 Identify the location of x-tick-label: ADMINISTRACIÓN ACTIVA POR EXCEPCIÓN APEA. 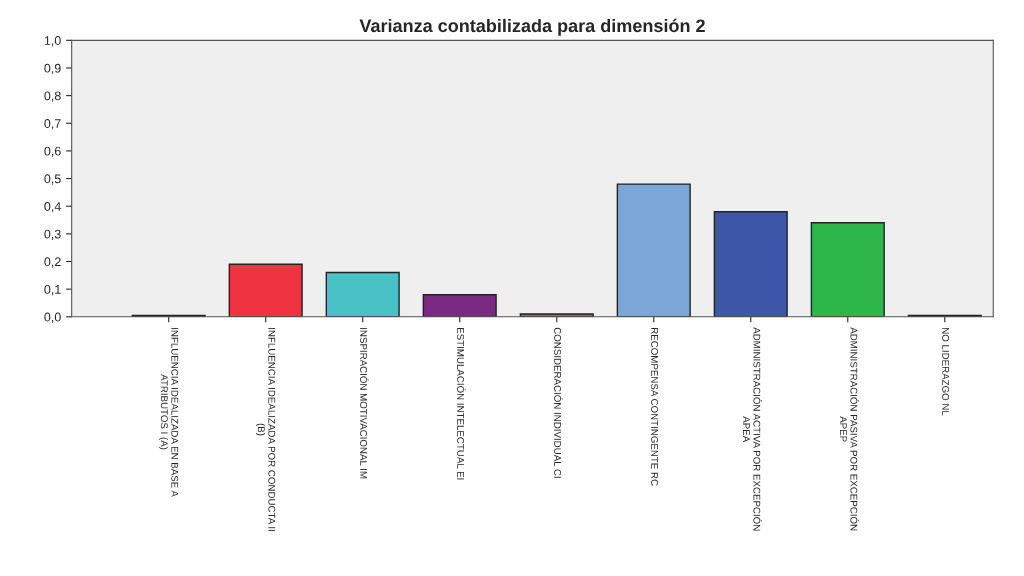
(752, 429).